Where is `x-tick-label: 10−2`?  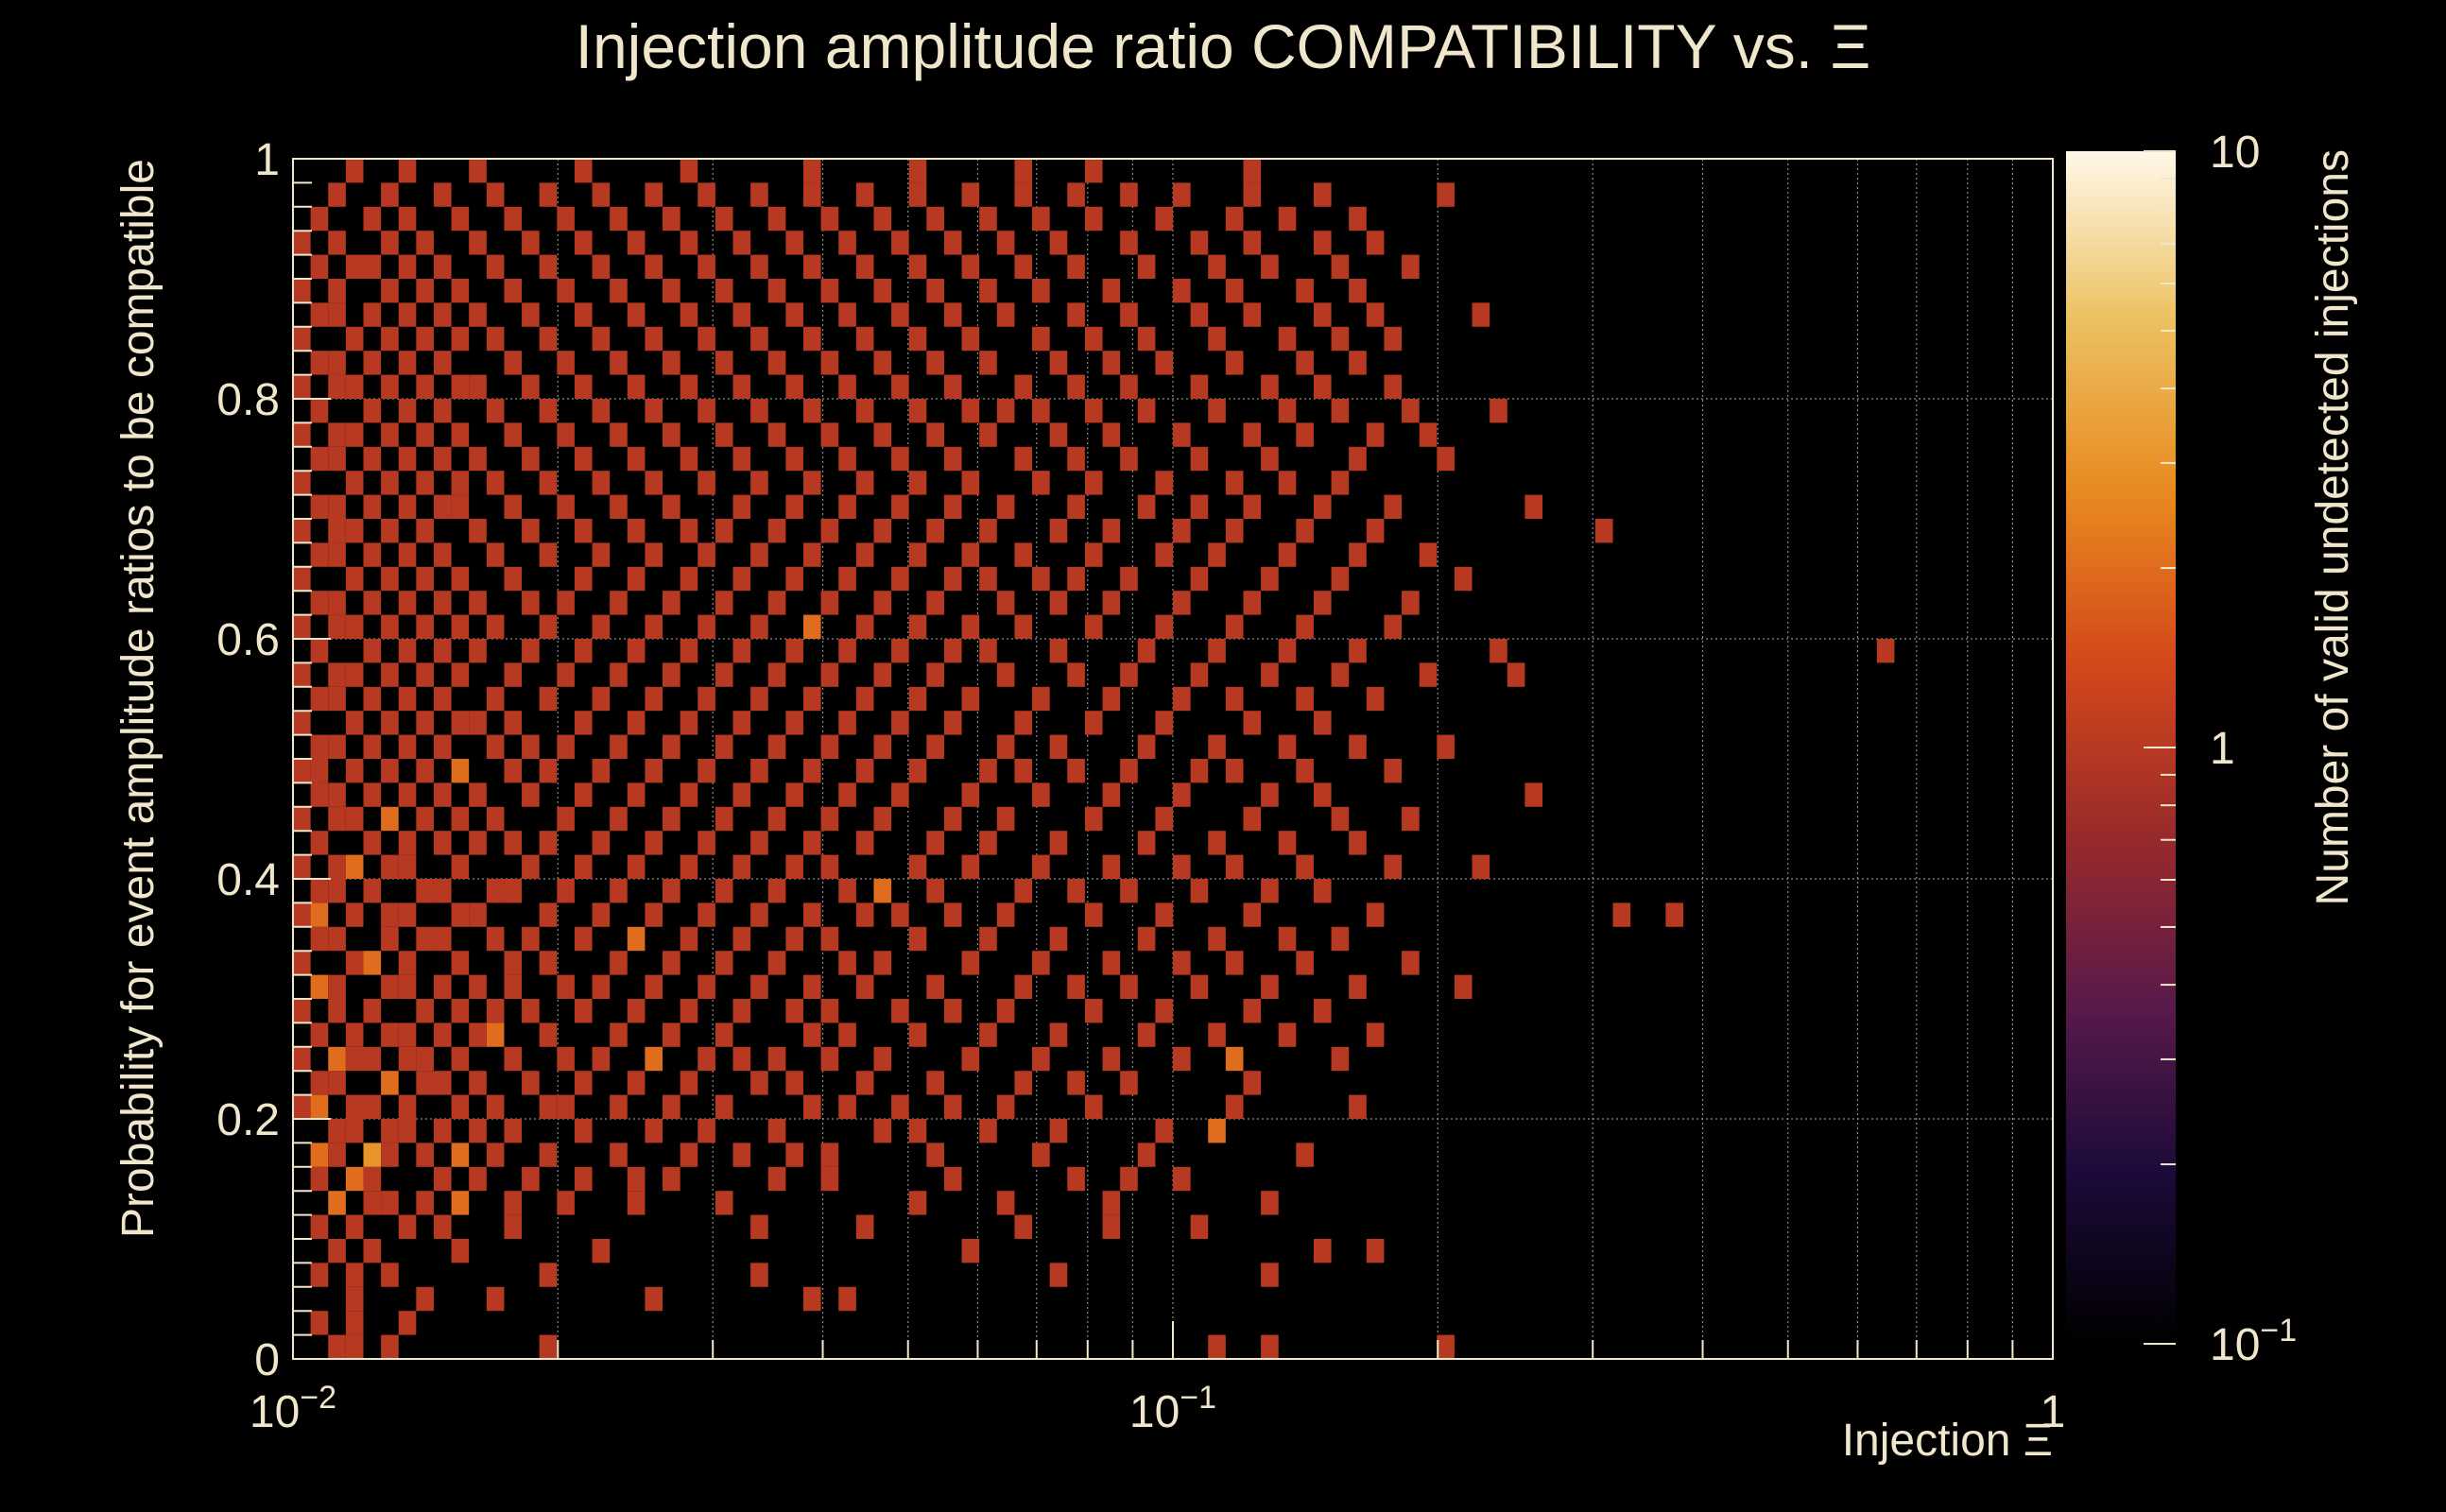 x-tick-label: 10−2 is located at coordinates (293, 1408).